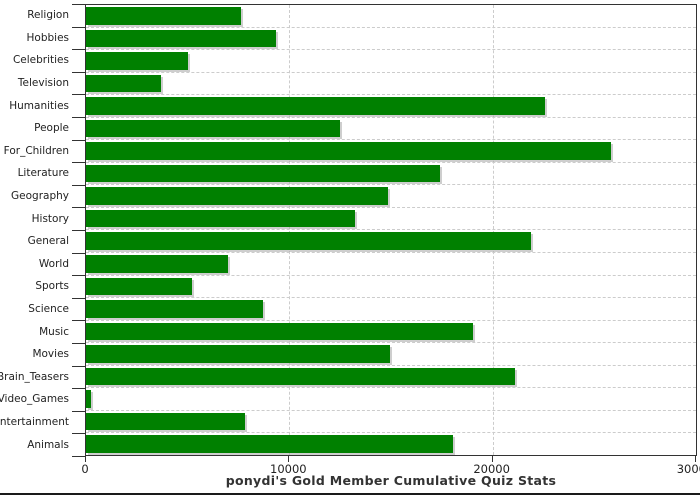 The height and width of the screenshot is (500, 700). What do you see at coordinates (51, 128) in the screenshot?
I see `category-axis-label: People` at bounding box center [51, 128].